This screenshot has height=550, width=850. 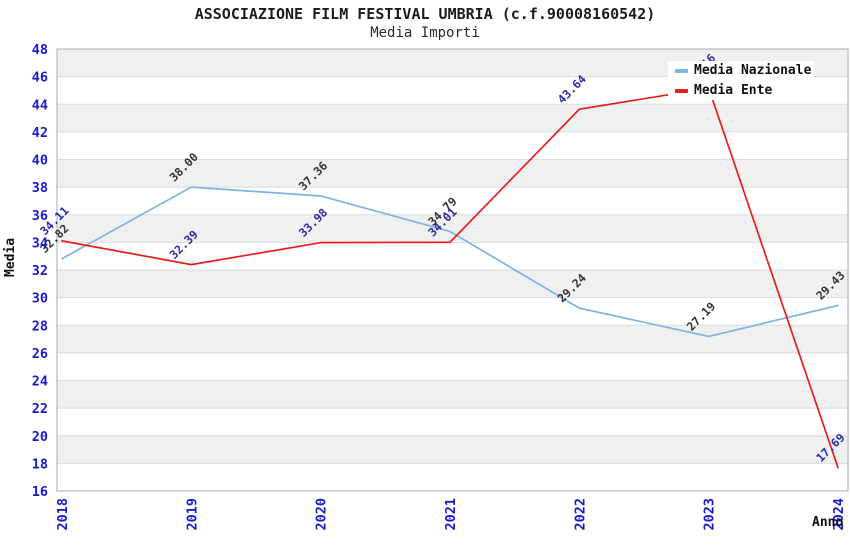 I want to click on y-tick-label: 44, so click(x=40, y=105).